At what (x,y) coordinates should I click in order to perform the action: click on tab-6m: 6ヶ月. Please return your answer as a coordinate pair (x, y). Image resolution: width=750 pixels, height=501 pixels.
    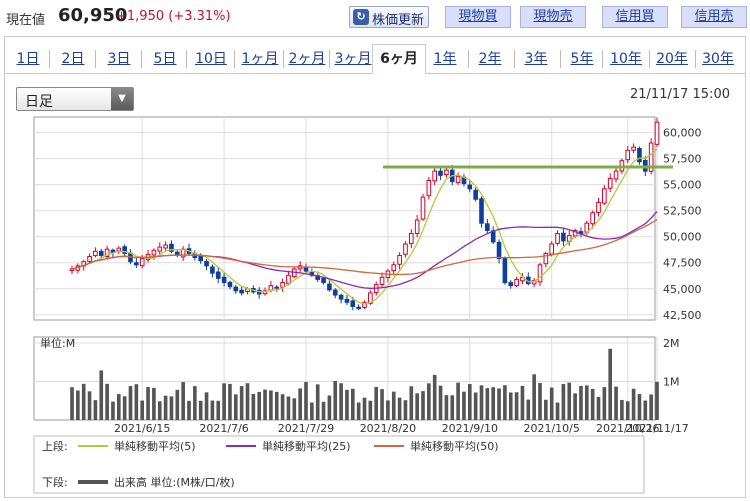
    Looking at the image, I should click on (399, 59).